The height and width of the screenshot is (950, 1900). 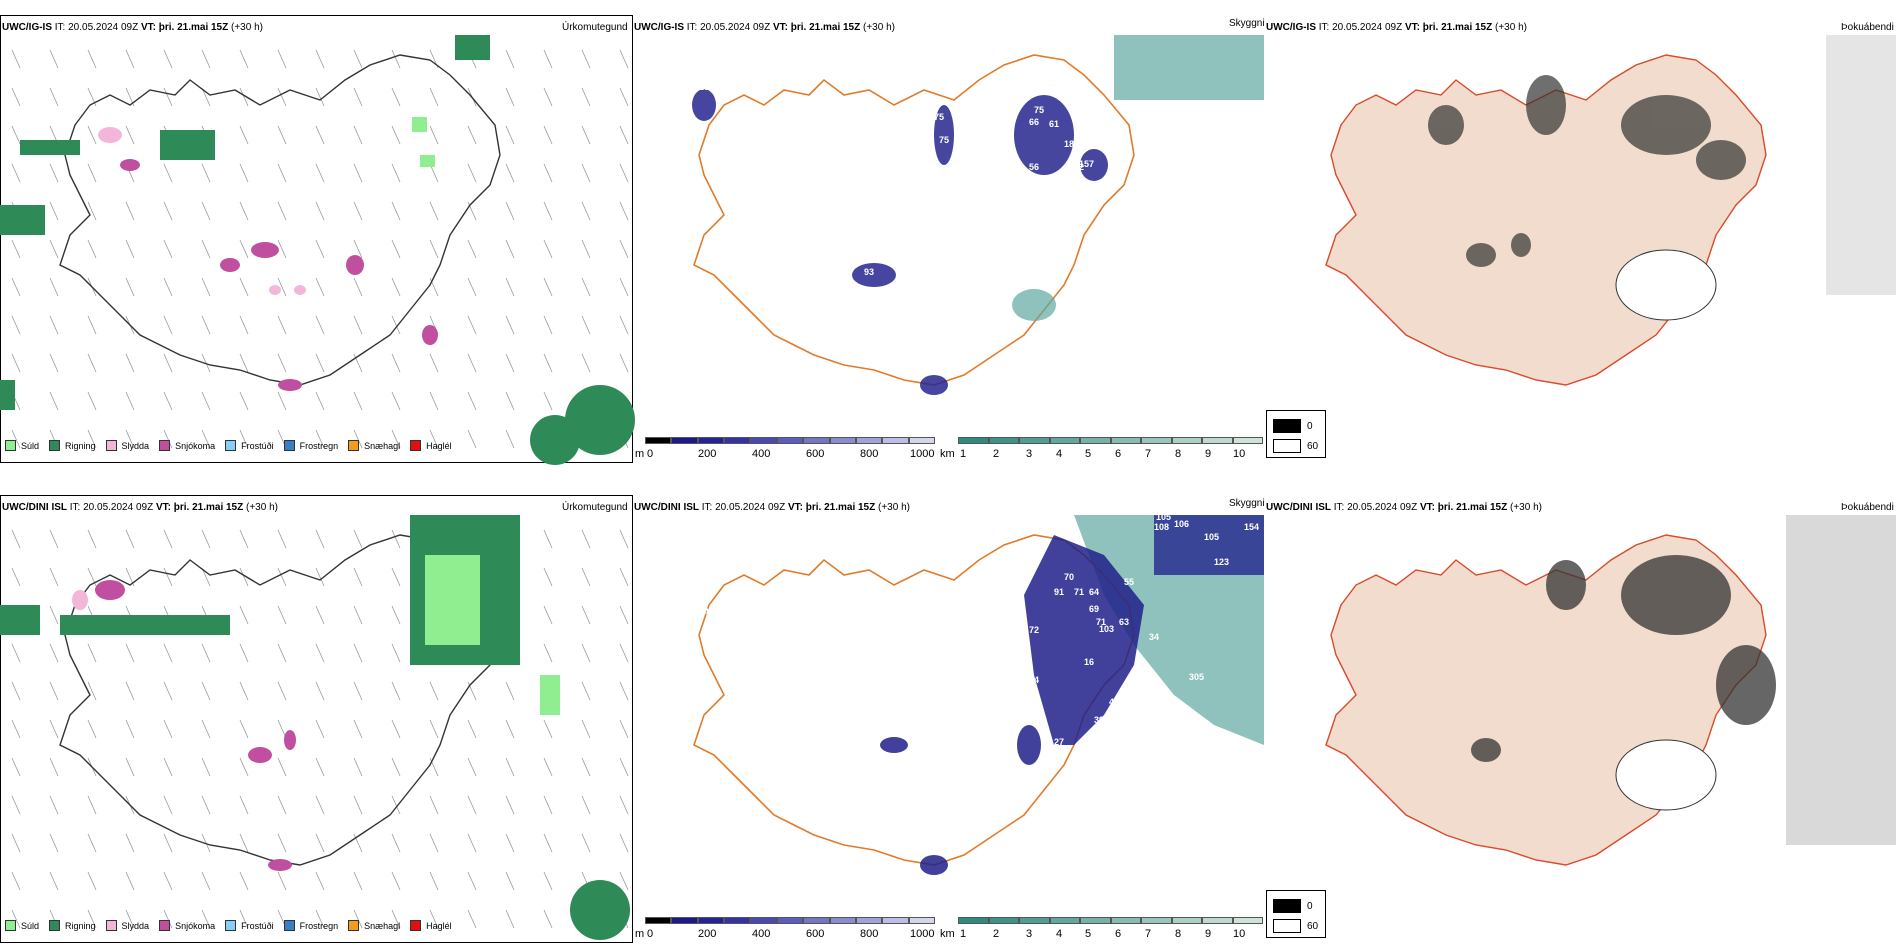 What do you see at coordinates (1059, 742) in the screenshot?
I see `visibility-value-label: 27` at bounding box center [1059, 742].